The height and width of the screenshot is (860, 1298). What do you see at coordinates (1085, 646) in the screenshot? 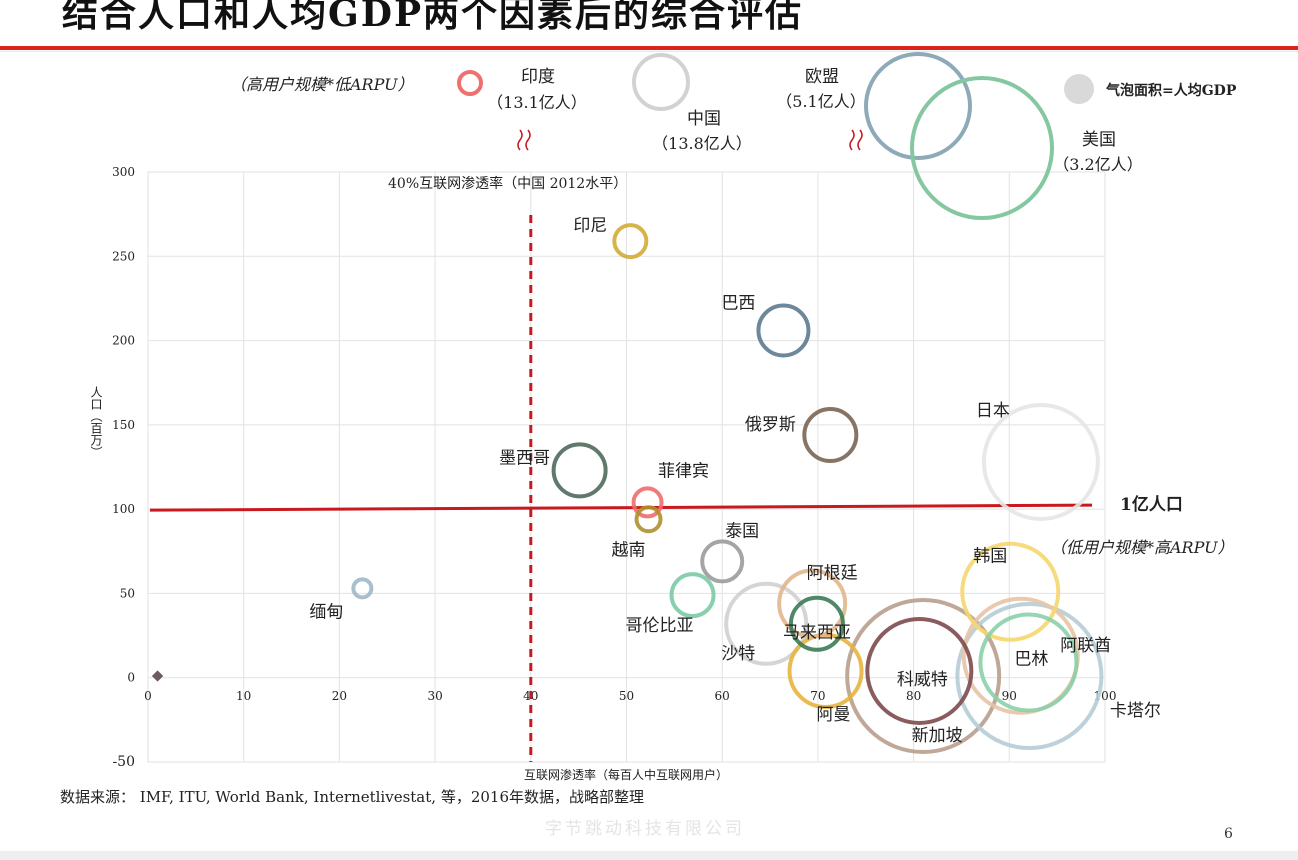
I see `bubble-label-阿联酋: 阿联酋` at bounding box center [1085, 646].